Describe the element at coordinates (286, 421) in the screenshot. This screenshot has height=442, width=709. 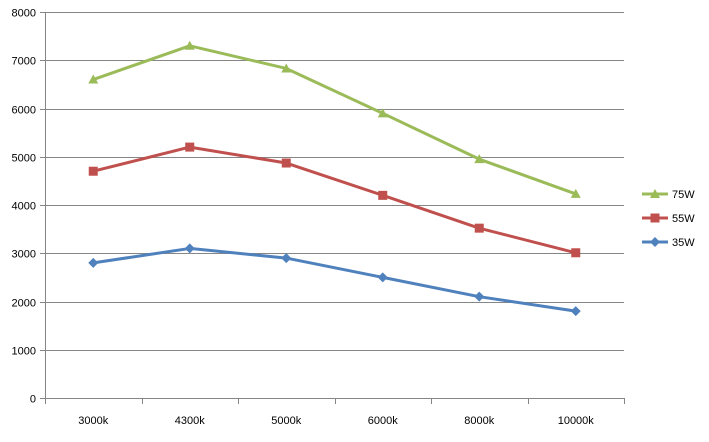
I see `x-tick-label: 5000k` at that location.